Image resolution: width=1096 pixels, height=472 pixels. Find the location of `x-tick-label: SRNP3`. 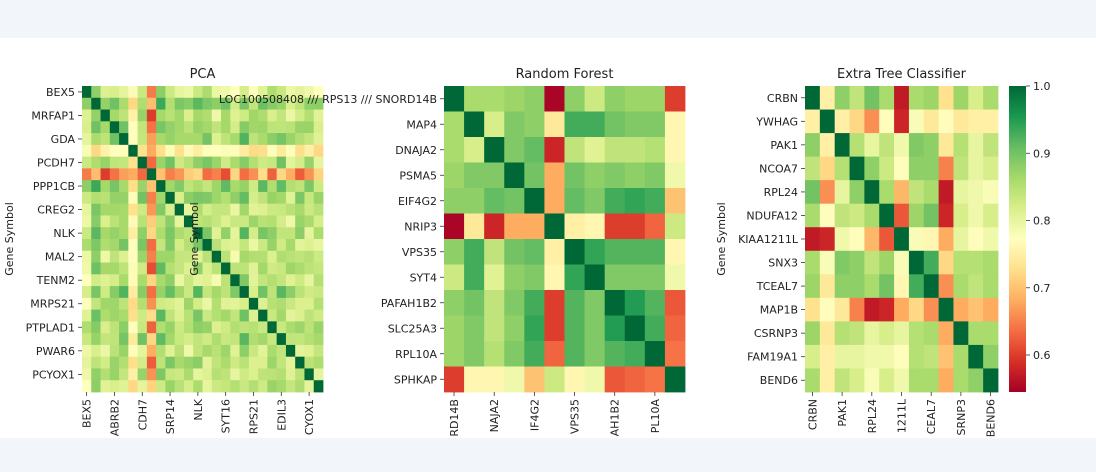

x-tick-label: SRNP3 is located at coordinates (961, 417).